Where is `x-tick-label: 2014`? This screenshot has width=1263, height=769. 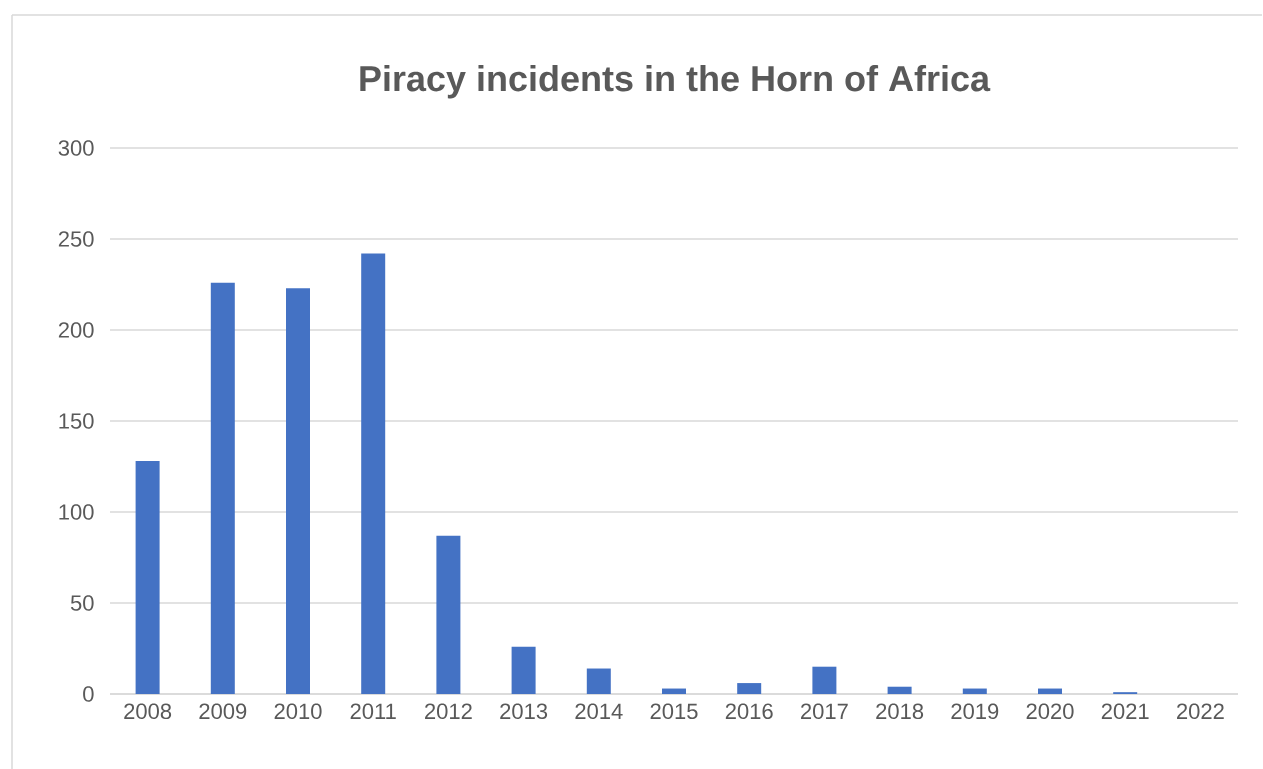
x-tick-label: 2014 is located at coordinates (599, 711).